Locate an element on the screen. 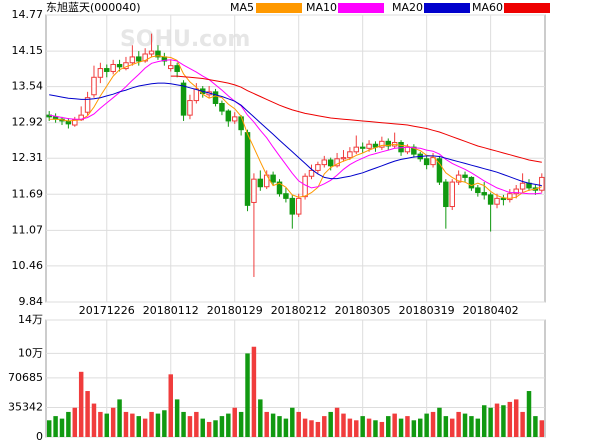 Image resolution: width=600 pixels, height=440 pixels. y-tick-label: 11.07 is located at coordinates (28, 229).